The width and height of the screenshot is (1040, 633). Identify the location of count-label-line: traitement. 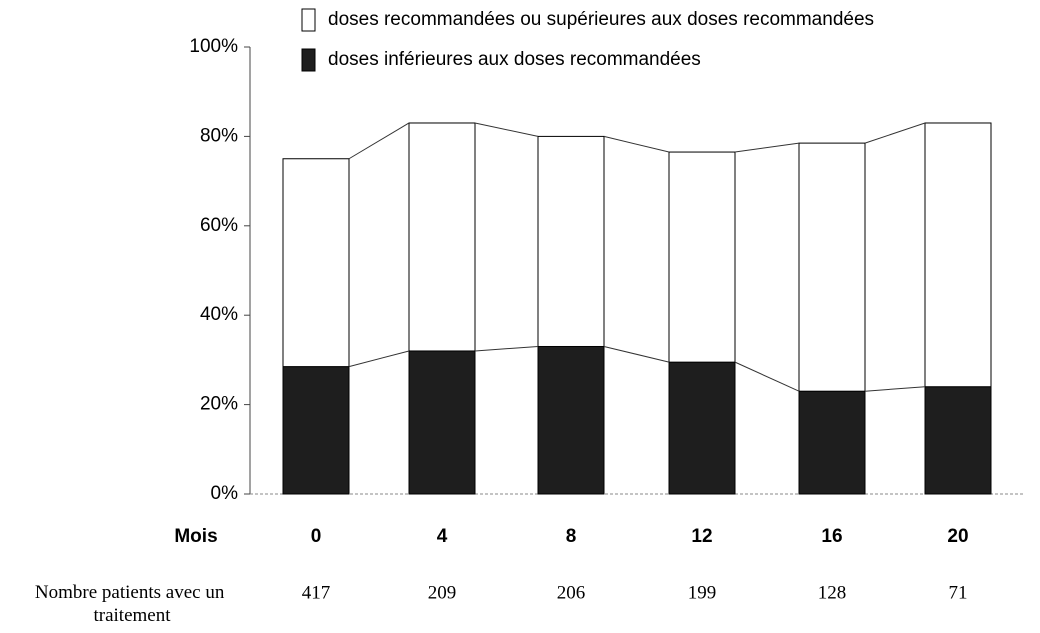
(132, 615).